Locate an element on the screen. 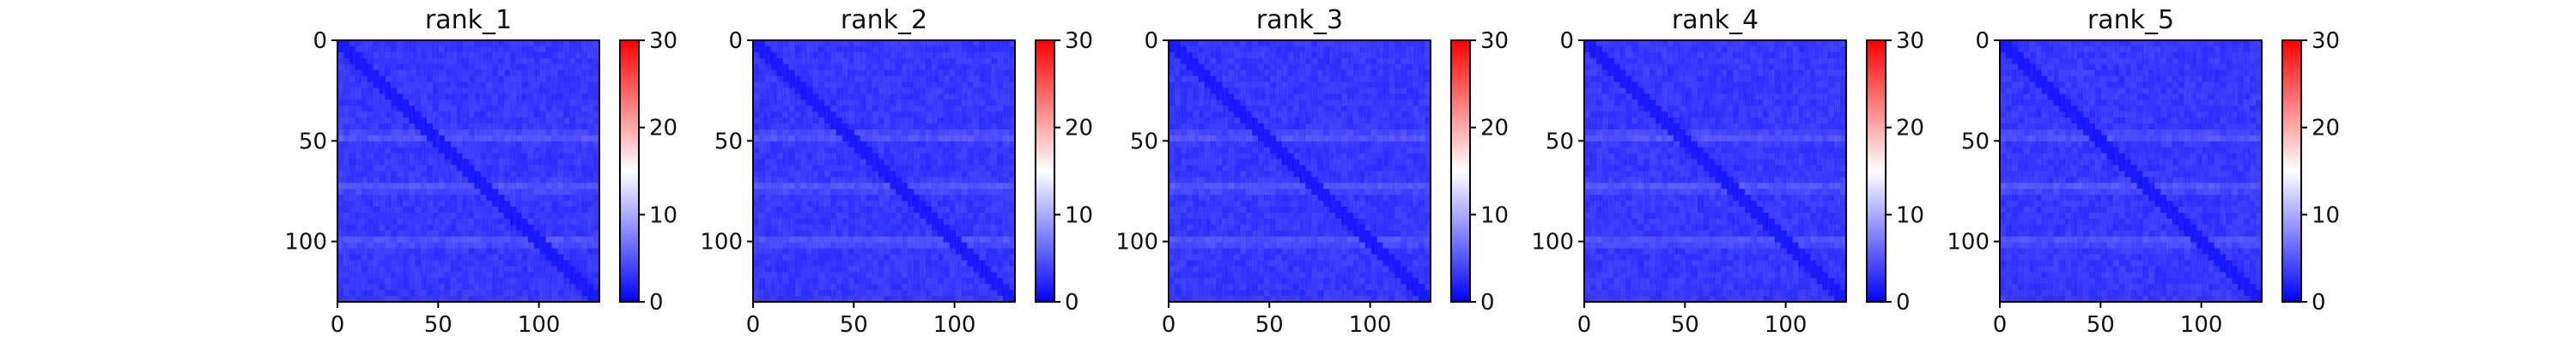  subplot-title: rank_1 is located at coordinates (468, 20).